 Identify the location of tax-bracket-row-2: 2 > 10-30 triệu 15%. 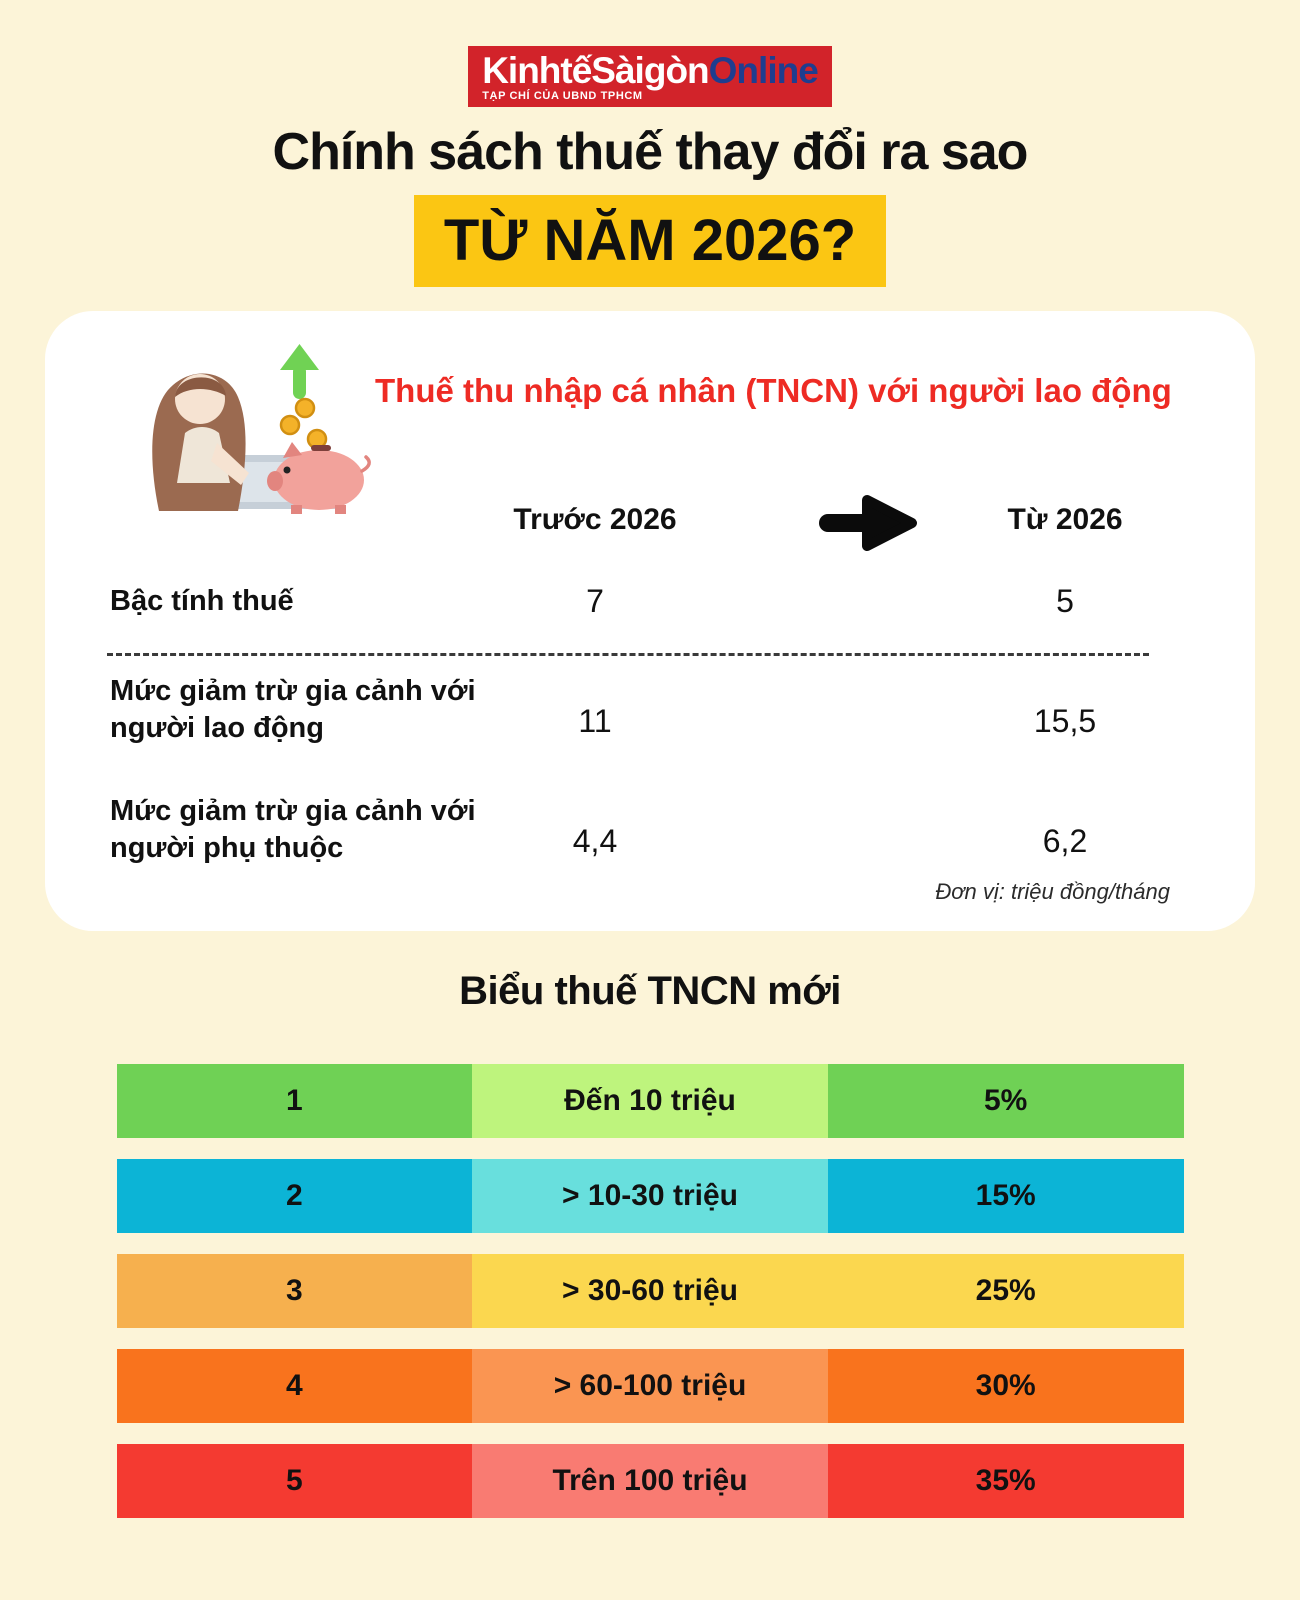
(650, 1195).